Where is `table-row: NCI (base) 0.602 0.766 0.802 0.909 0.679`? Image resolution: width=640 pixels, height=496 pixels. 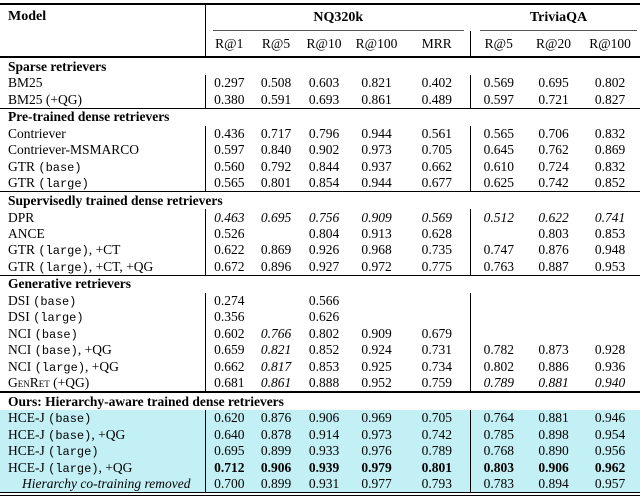 table-row: NCI (base) 0.602 0.766 0.802 0.909 0.679 is located at coordinates (320, 334).